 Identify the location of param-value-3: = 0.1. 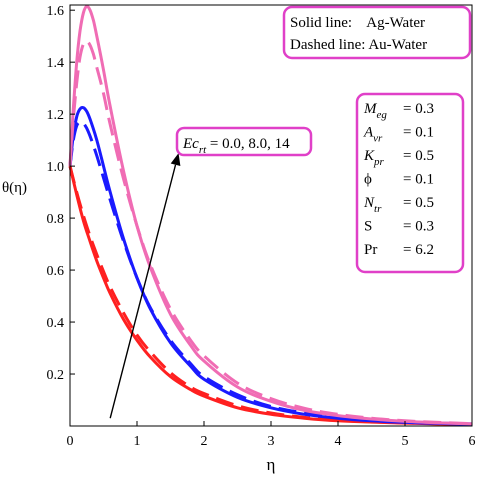
(418, 180).